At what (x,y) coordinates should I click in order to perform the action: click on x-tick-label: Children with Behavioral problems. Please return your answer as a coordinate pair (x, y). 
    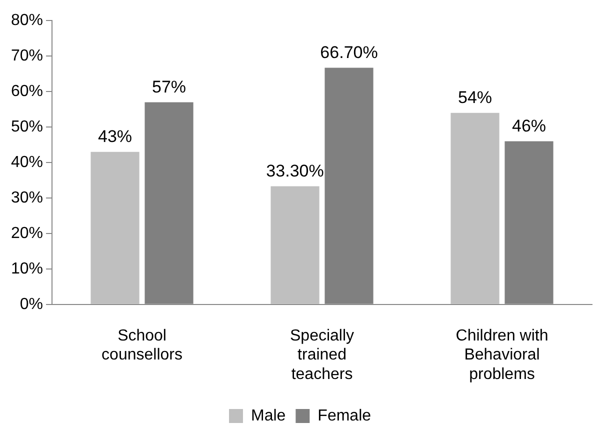
    Looking at the image, I should click on (502, 355).